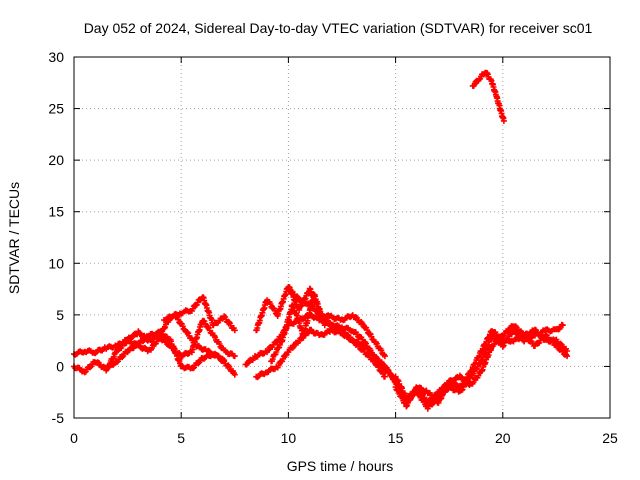 The height and width of the screenshot is (480, 640). What do you see at coordinates (60, 366) in the screenshot?
I see `y-tick-label: 0` at bounding box center [60, 366].